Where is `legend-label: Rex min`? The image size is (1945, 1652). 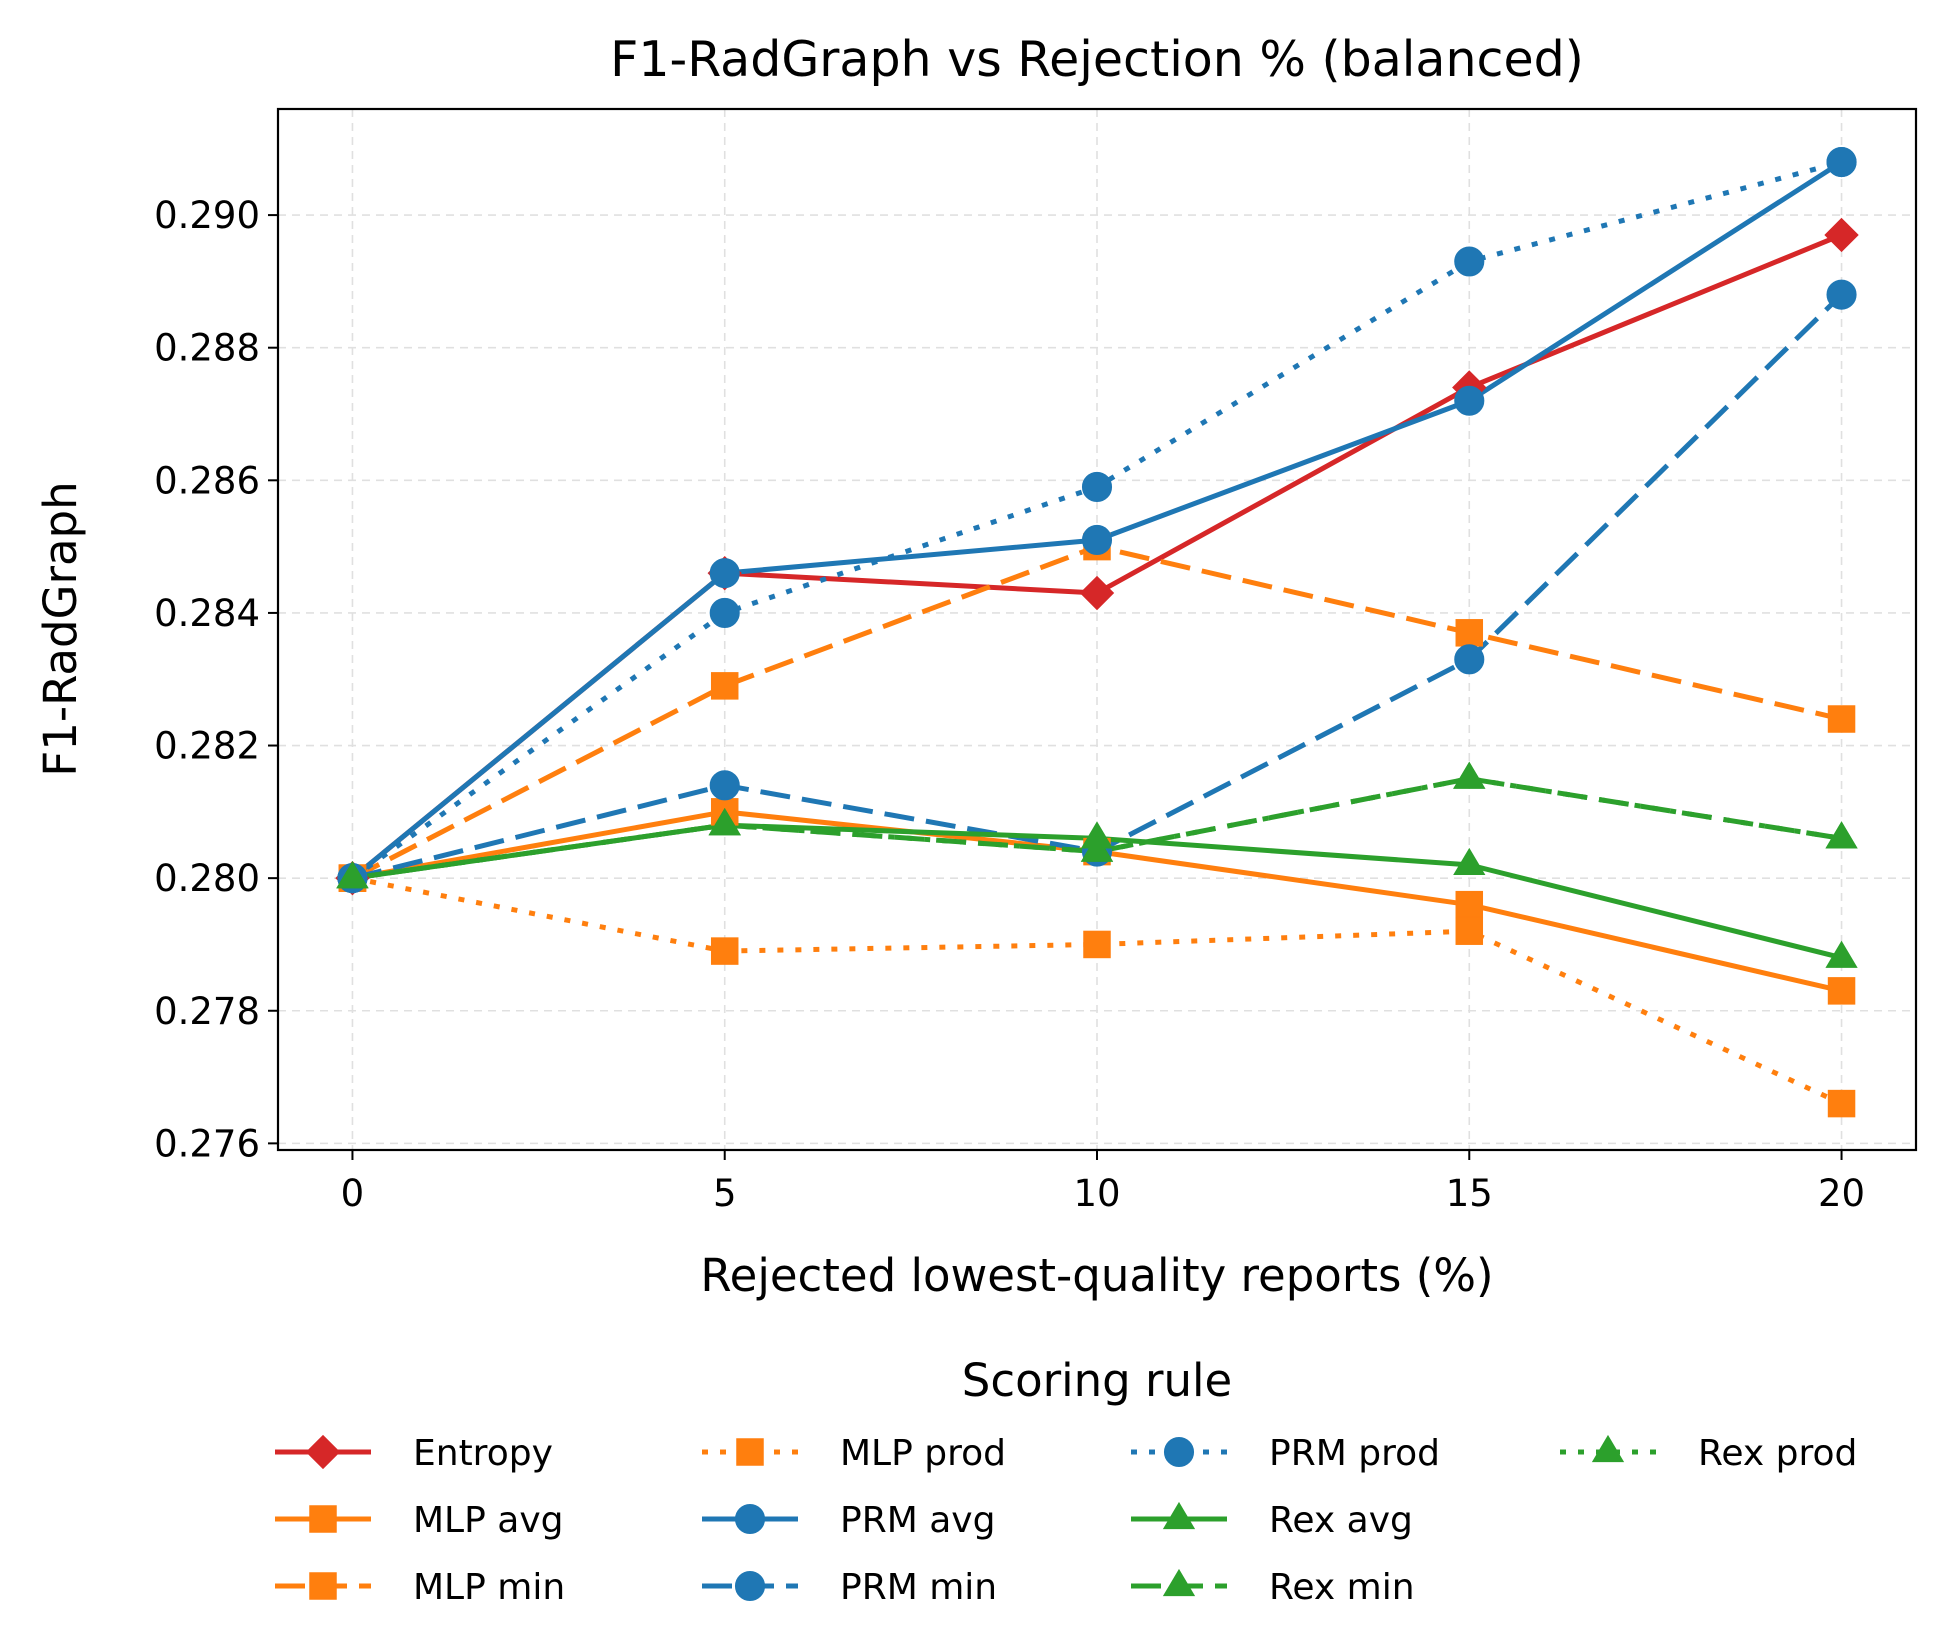 legend-label: Rex min is located at coordinates (1342, 1587).